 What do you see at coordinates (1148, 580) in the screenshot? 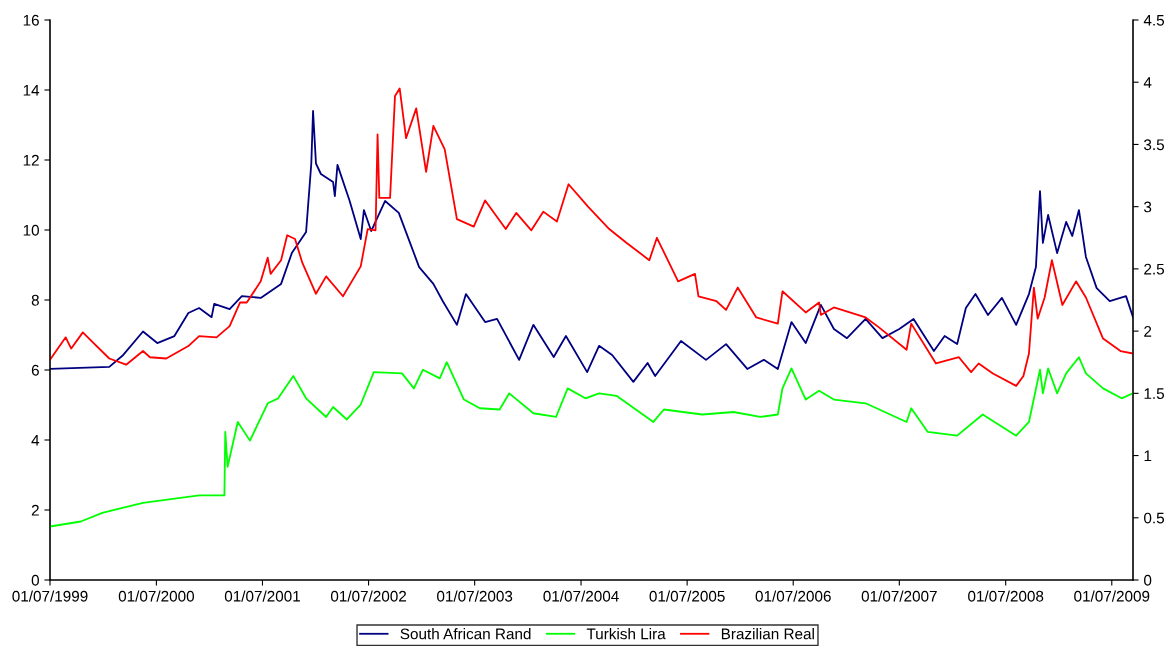
I see `y2-tick-label: 0` at bounding box center [1148, 580].